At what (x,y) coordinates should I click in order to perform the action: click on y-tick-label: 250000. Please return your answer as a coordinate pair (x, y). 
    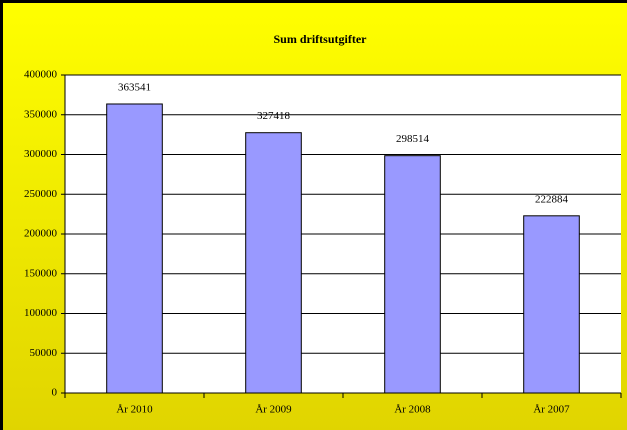
    Looking at the image, I should click on (41, 194).